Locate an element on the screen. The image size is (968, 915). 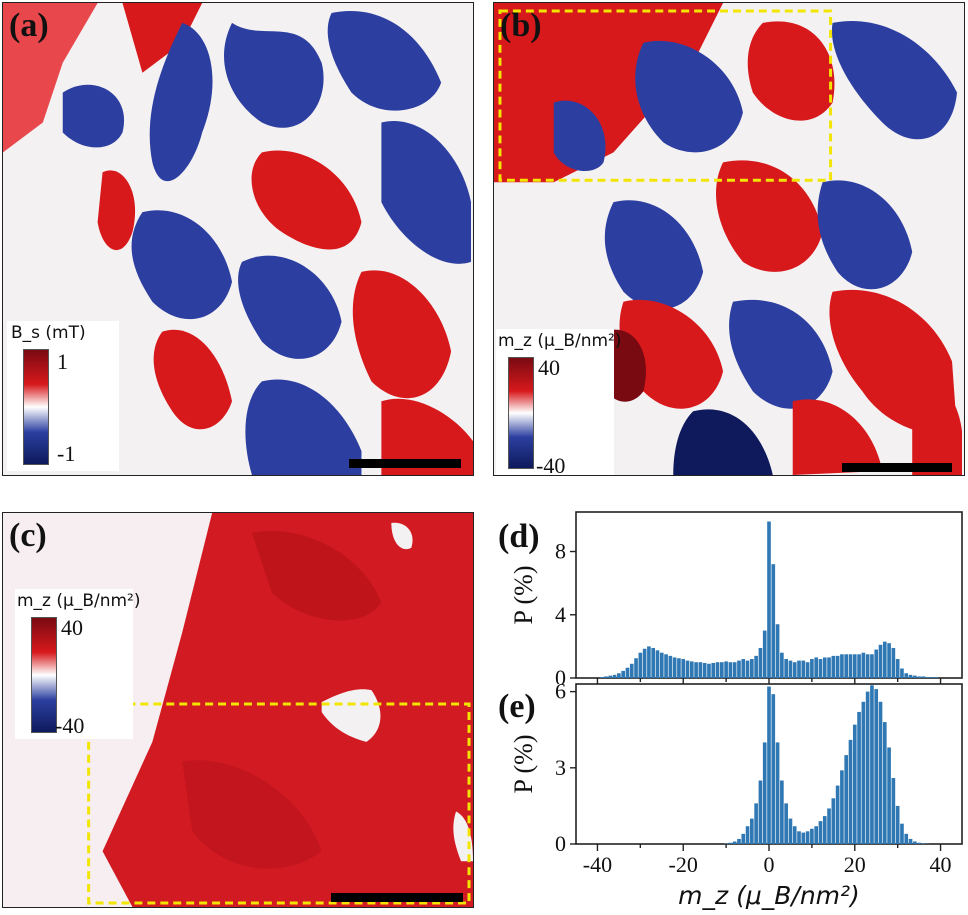
panel-a-colorbar-min: -1 is located at coordinates (66, 454).